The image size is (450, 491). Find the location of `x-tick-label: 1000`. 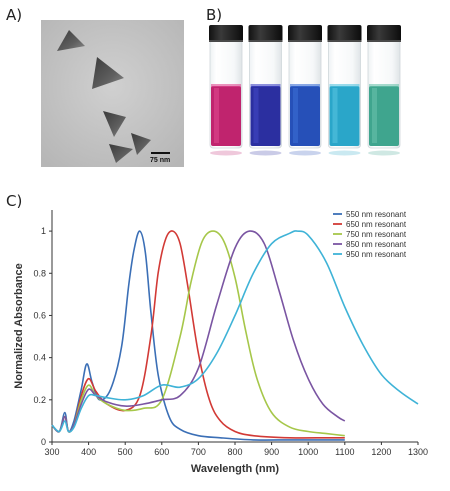

x-tick-label: 1000 is located at coordinates (308, 452).